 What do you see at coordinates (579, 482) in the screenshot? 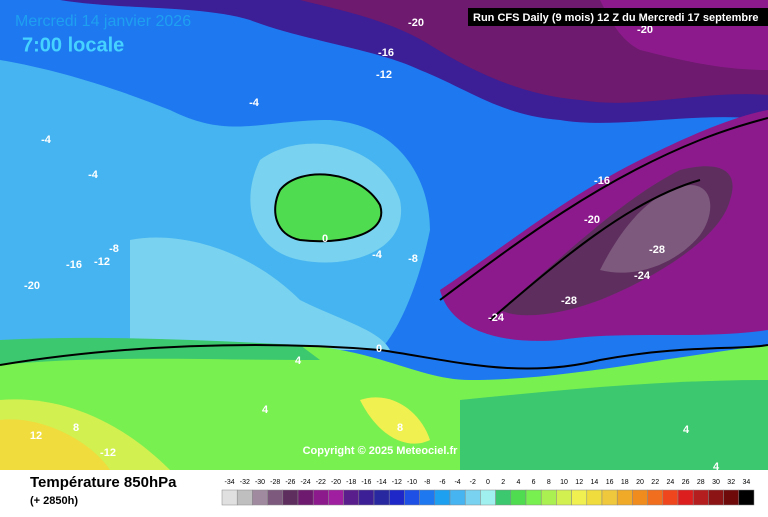
I see `scale-label: 12` at bounding box center [579, 482].